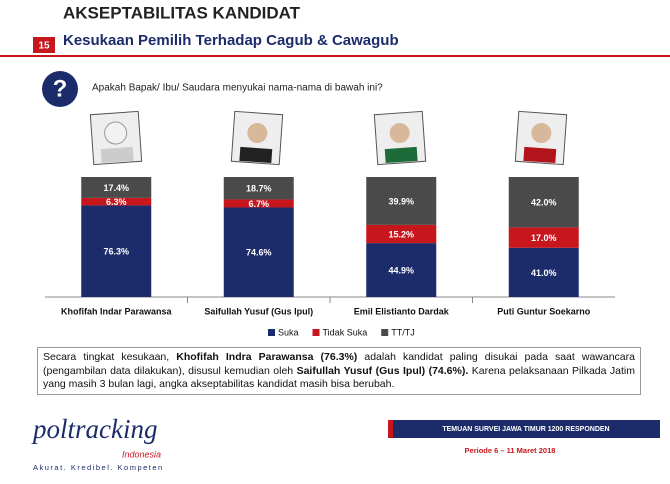  I want to click on logo: poltracking, so click(94, 429).